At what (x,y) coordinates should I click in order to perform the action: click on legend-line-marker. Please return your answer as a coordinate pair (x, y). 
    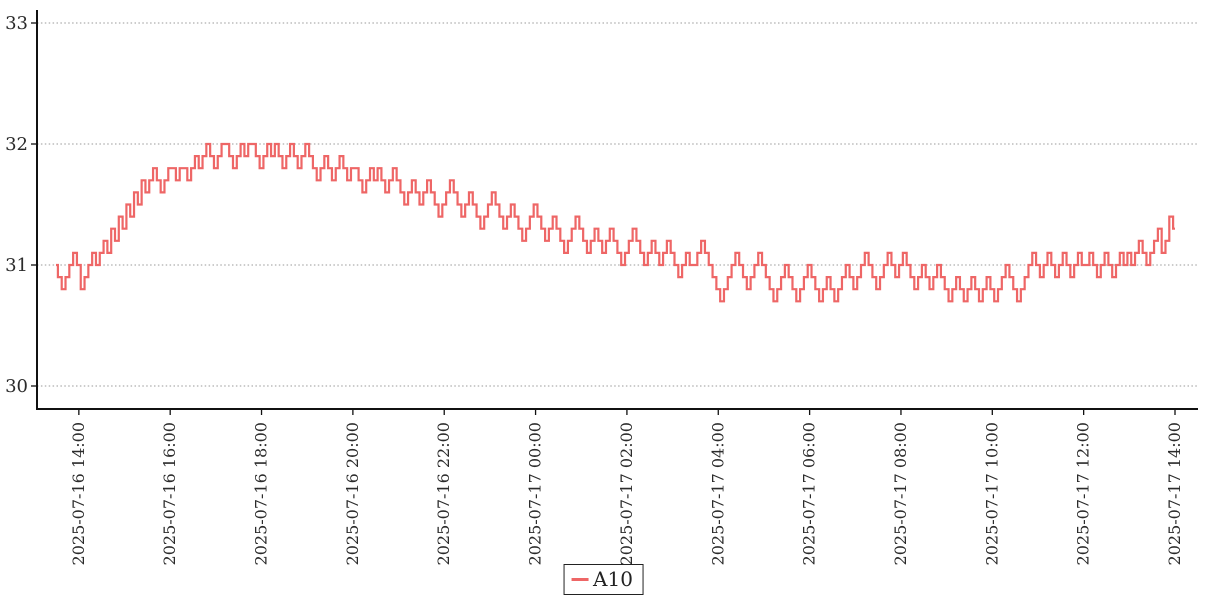
    Looking at the image, I should click on (580, 579).